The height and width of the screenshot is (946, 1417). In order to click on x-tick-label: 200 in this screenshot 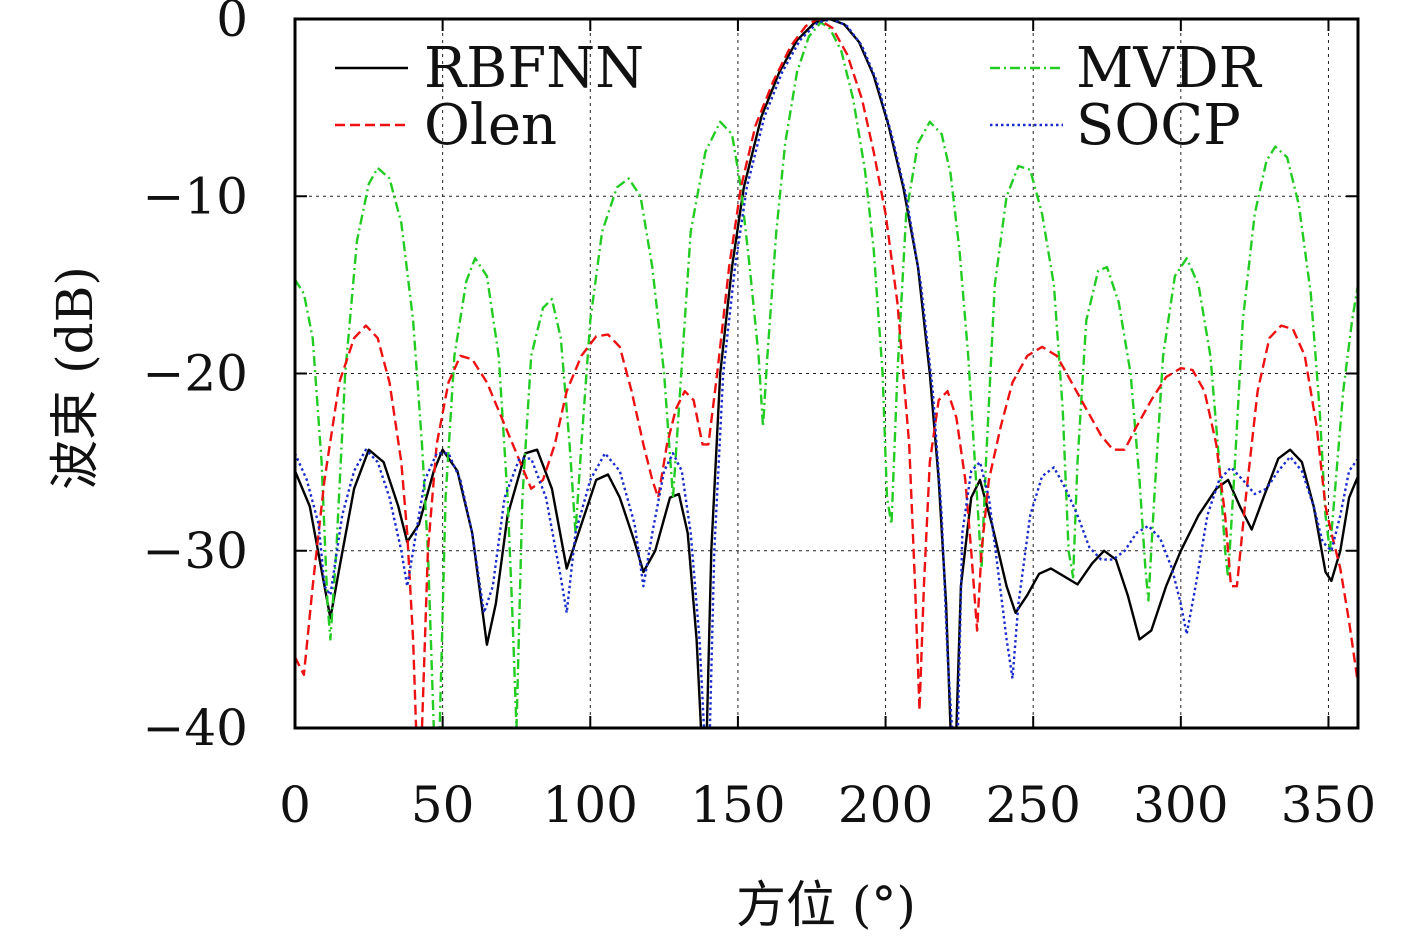, I will do `click(885, 805)`.